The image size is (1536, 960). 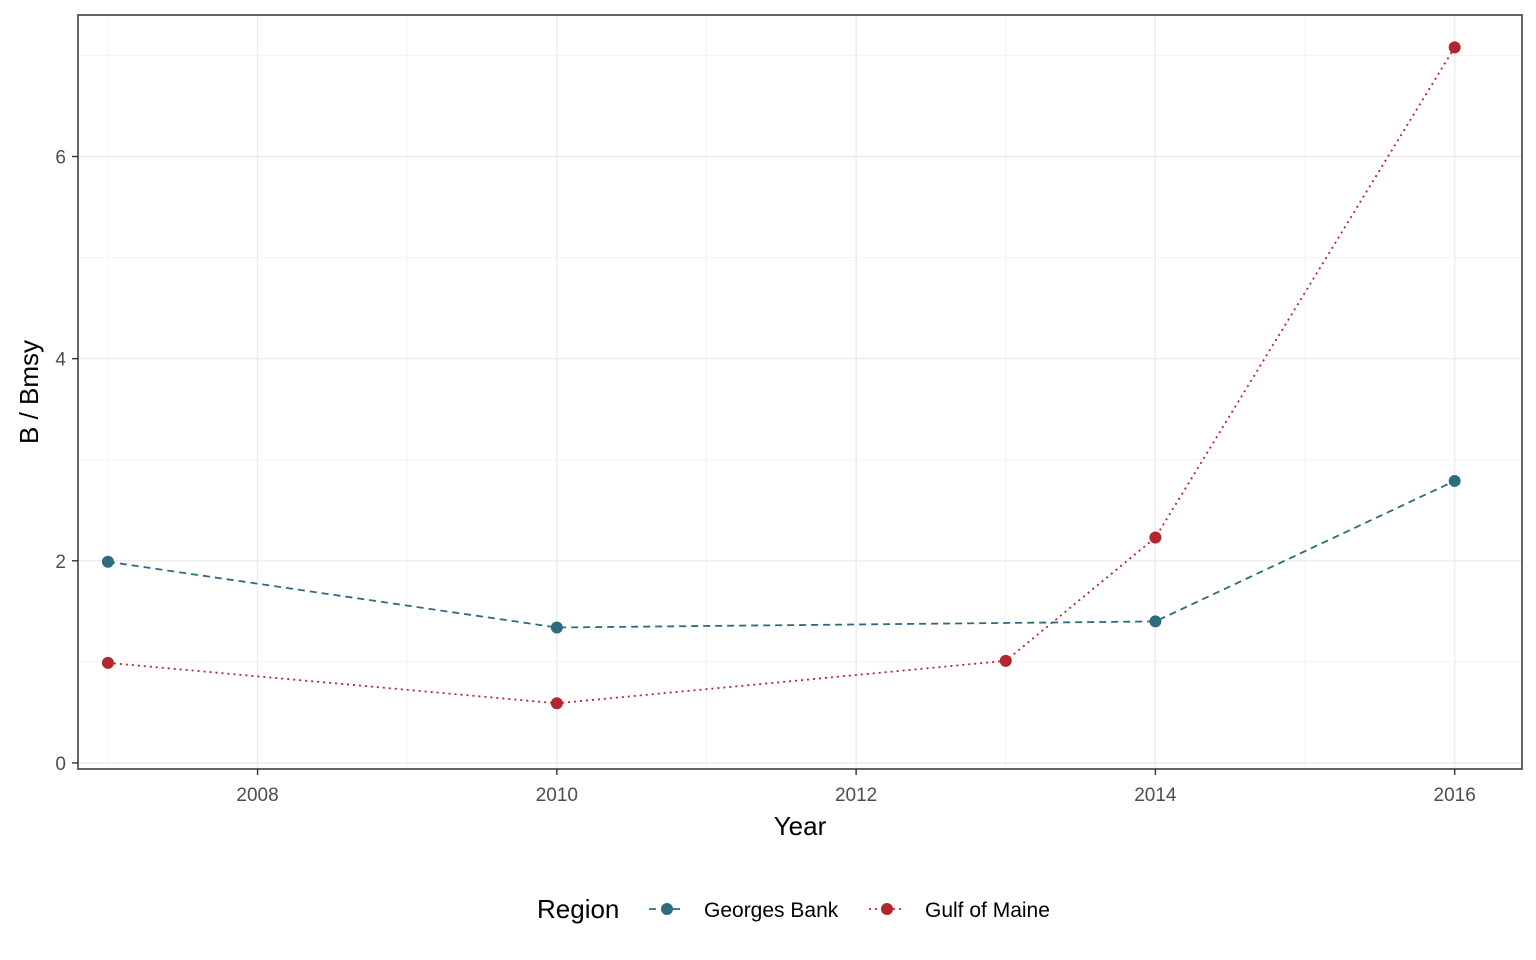 I want to click on x-axis-title: Year, so click(x=800, y=826).